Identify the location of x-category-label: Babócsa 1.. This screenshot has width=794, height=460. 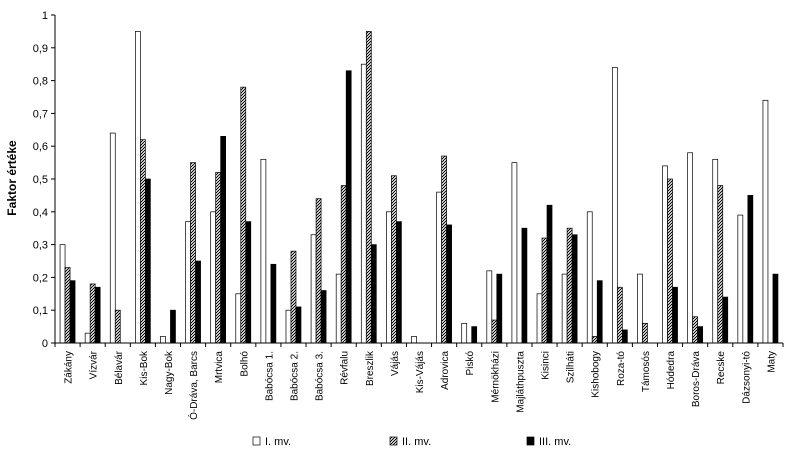
(269, 376).